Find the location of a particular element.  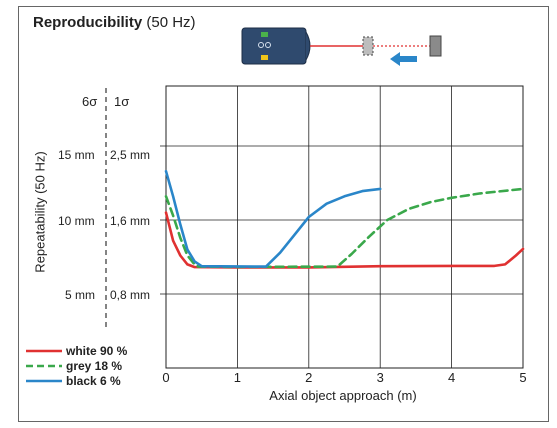

x-tick-label-0: 0 is located at coordinates (165, 377).